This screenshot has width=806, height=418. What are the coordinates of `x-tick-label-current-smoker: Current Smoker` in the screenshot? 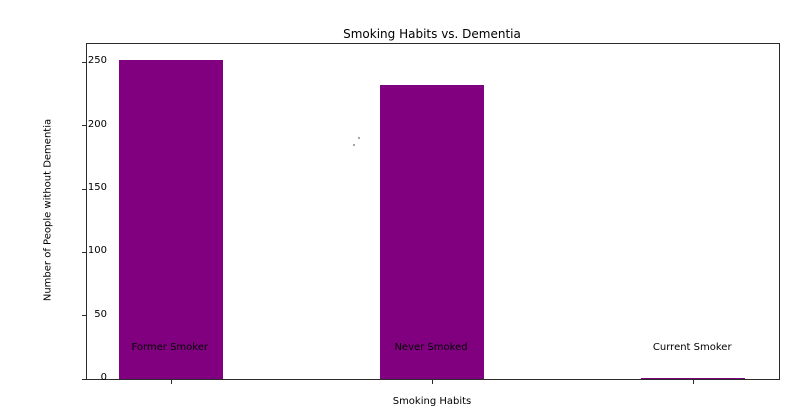 It's located at (692, 347).